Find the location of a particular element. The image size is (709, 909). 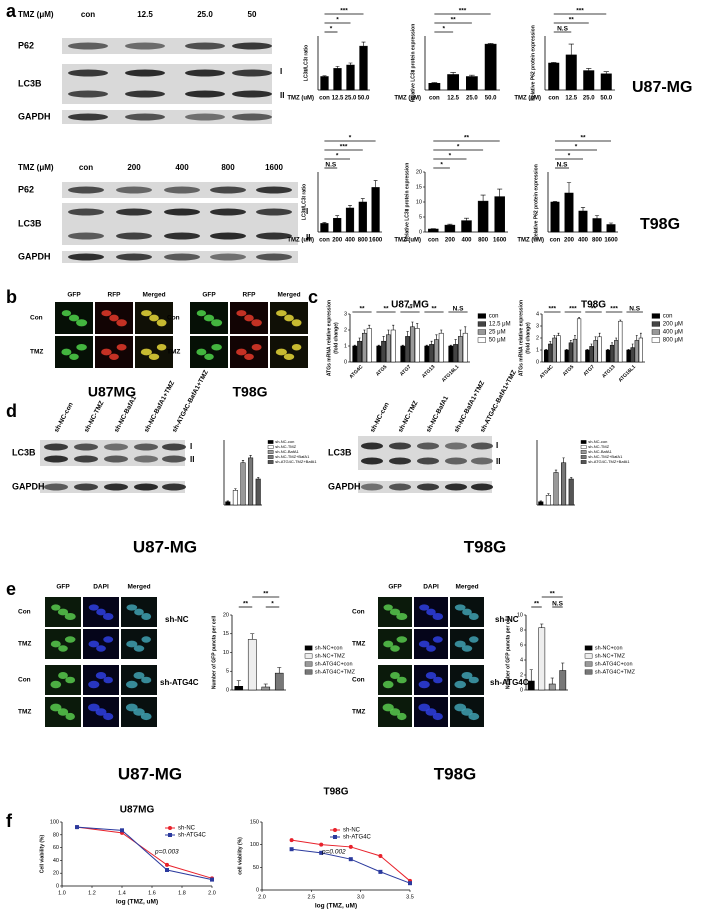

cell-line-label: U87-MG is located at coordinates (165, 546).